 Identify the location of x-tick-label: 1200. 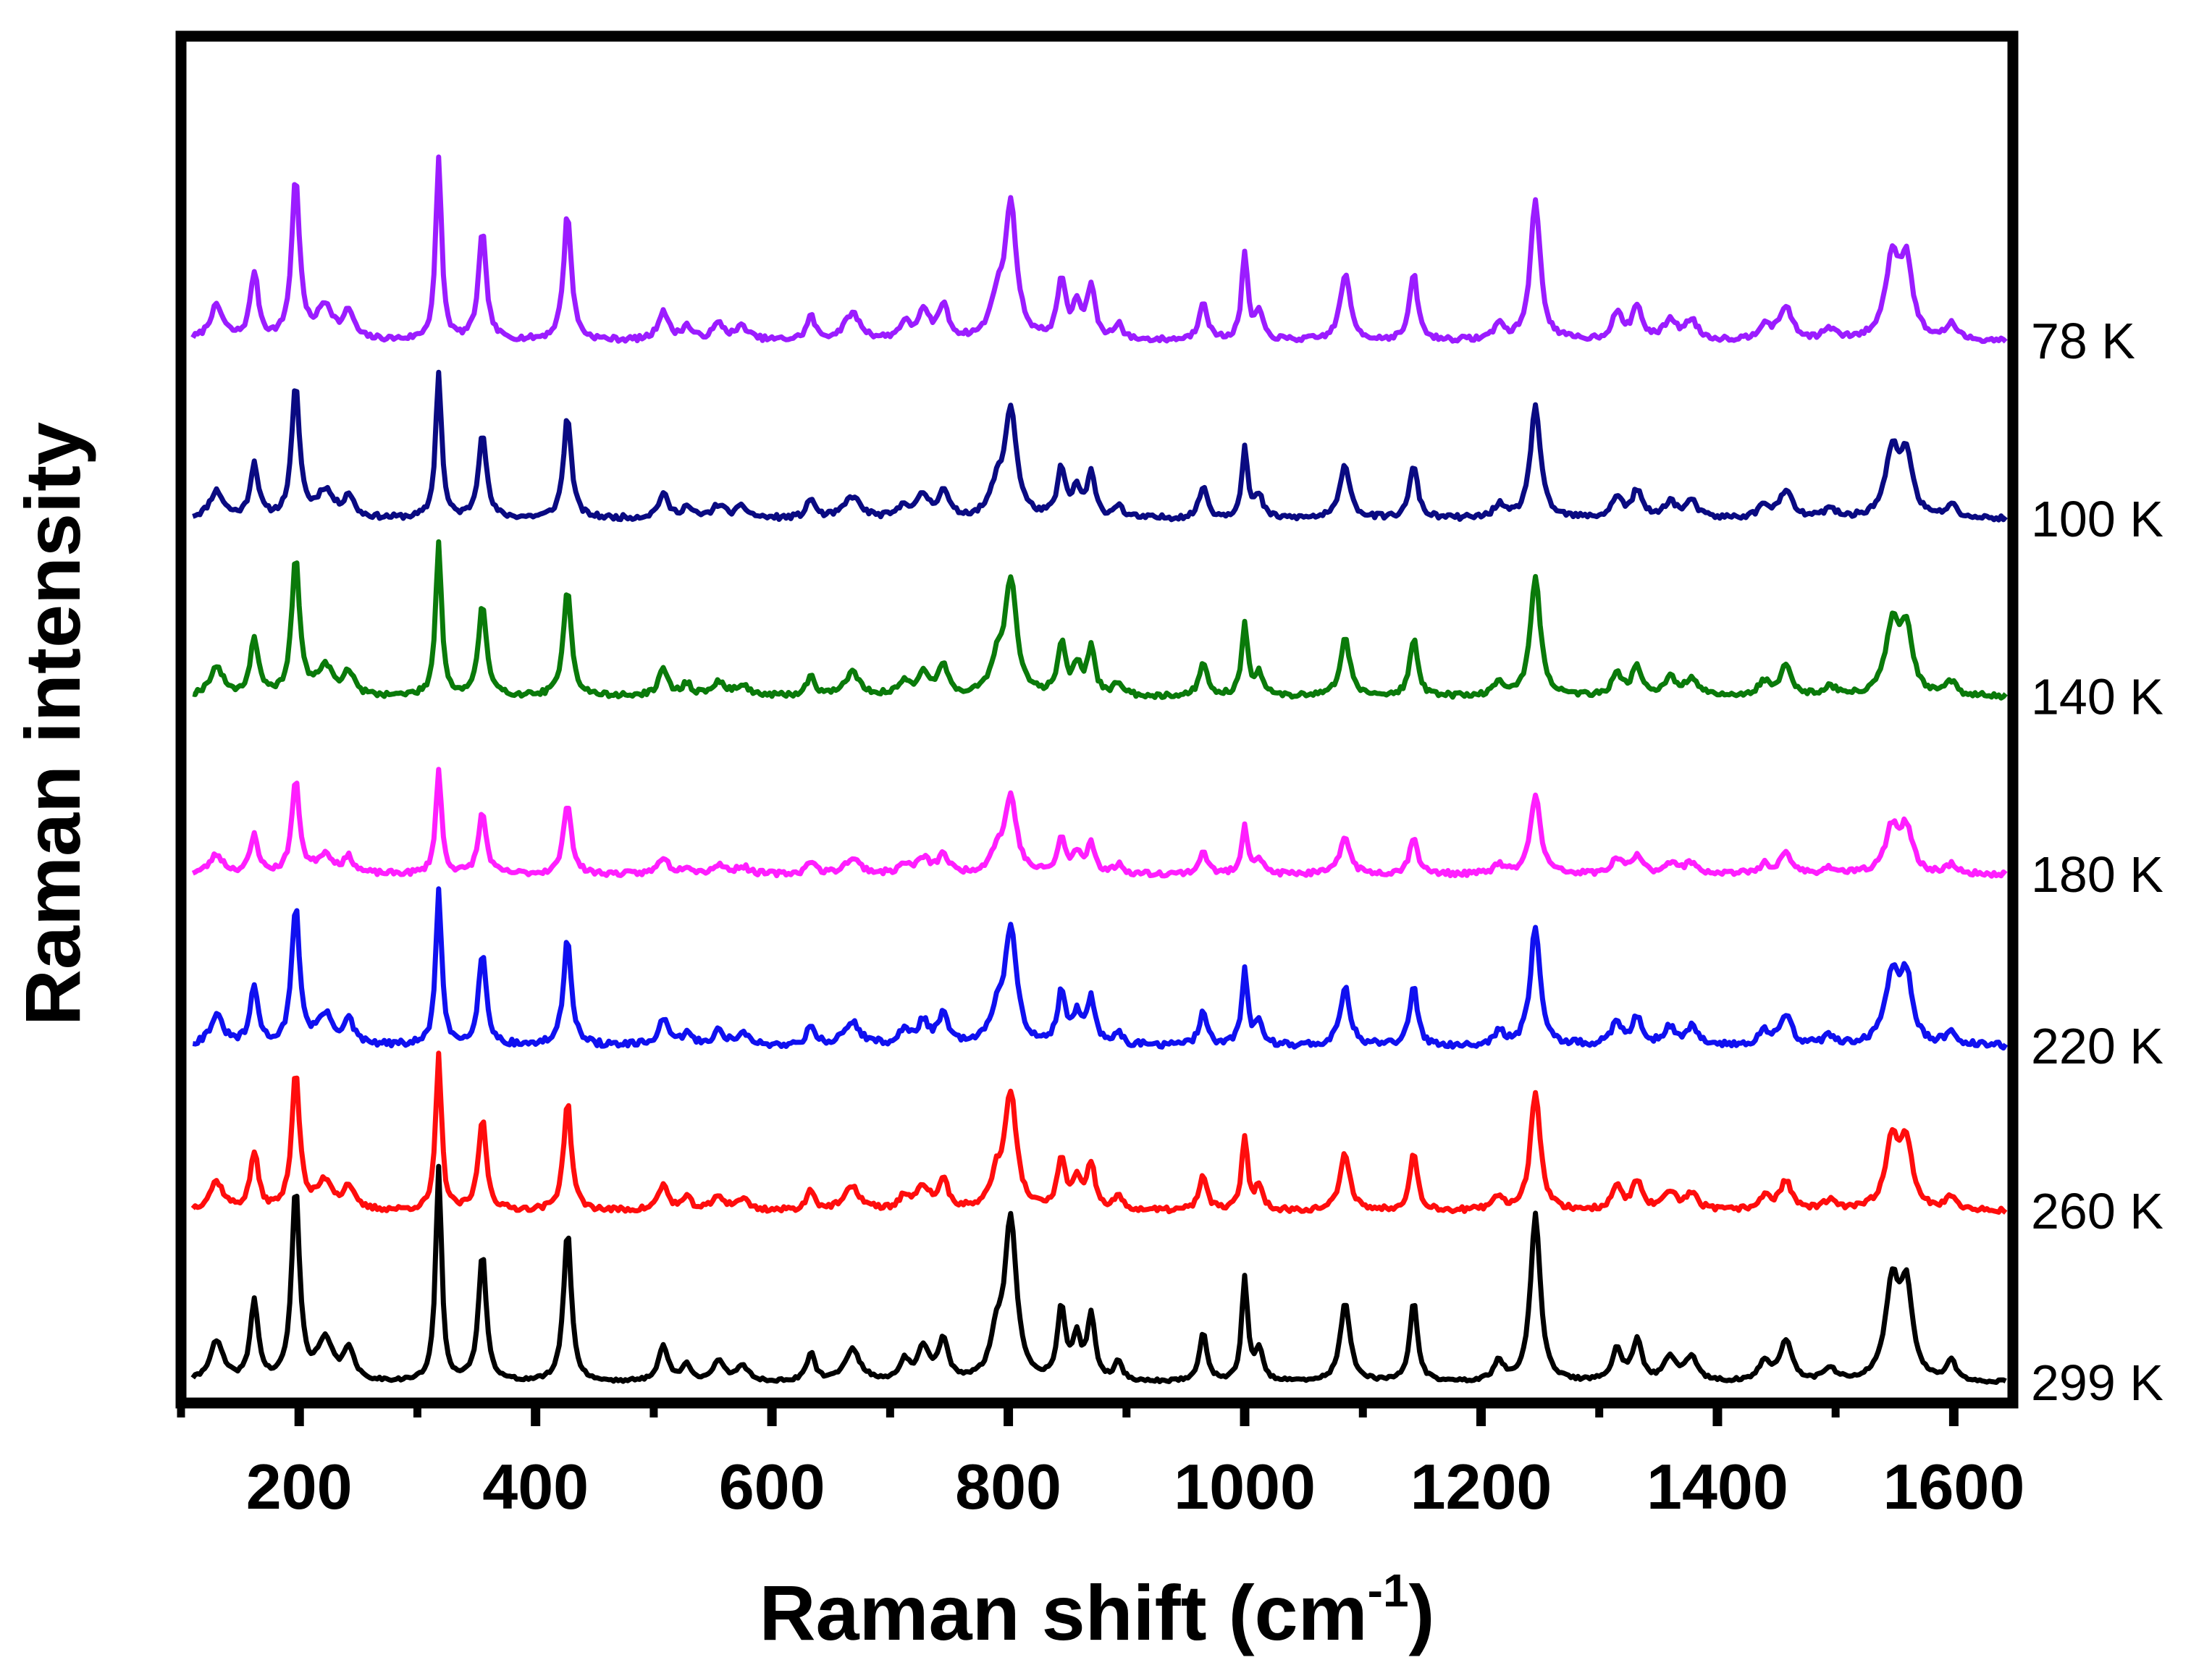
(1481, 1486).